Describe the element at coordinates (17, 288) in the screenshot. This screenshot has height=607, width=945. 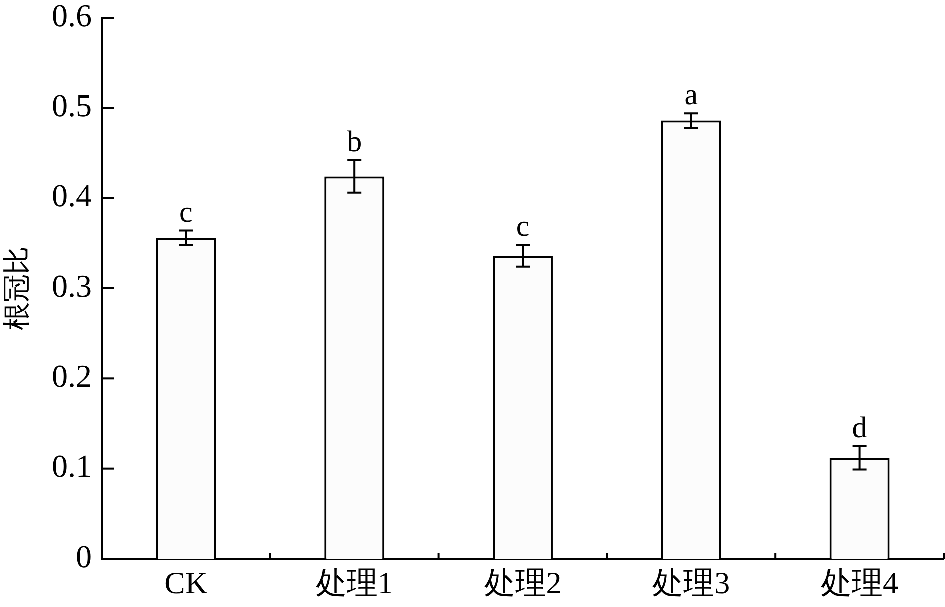
I see `y-axis-title: 根冠比` at that location.